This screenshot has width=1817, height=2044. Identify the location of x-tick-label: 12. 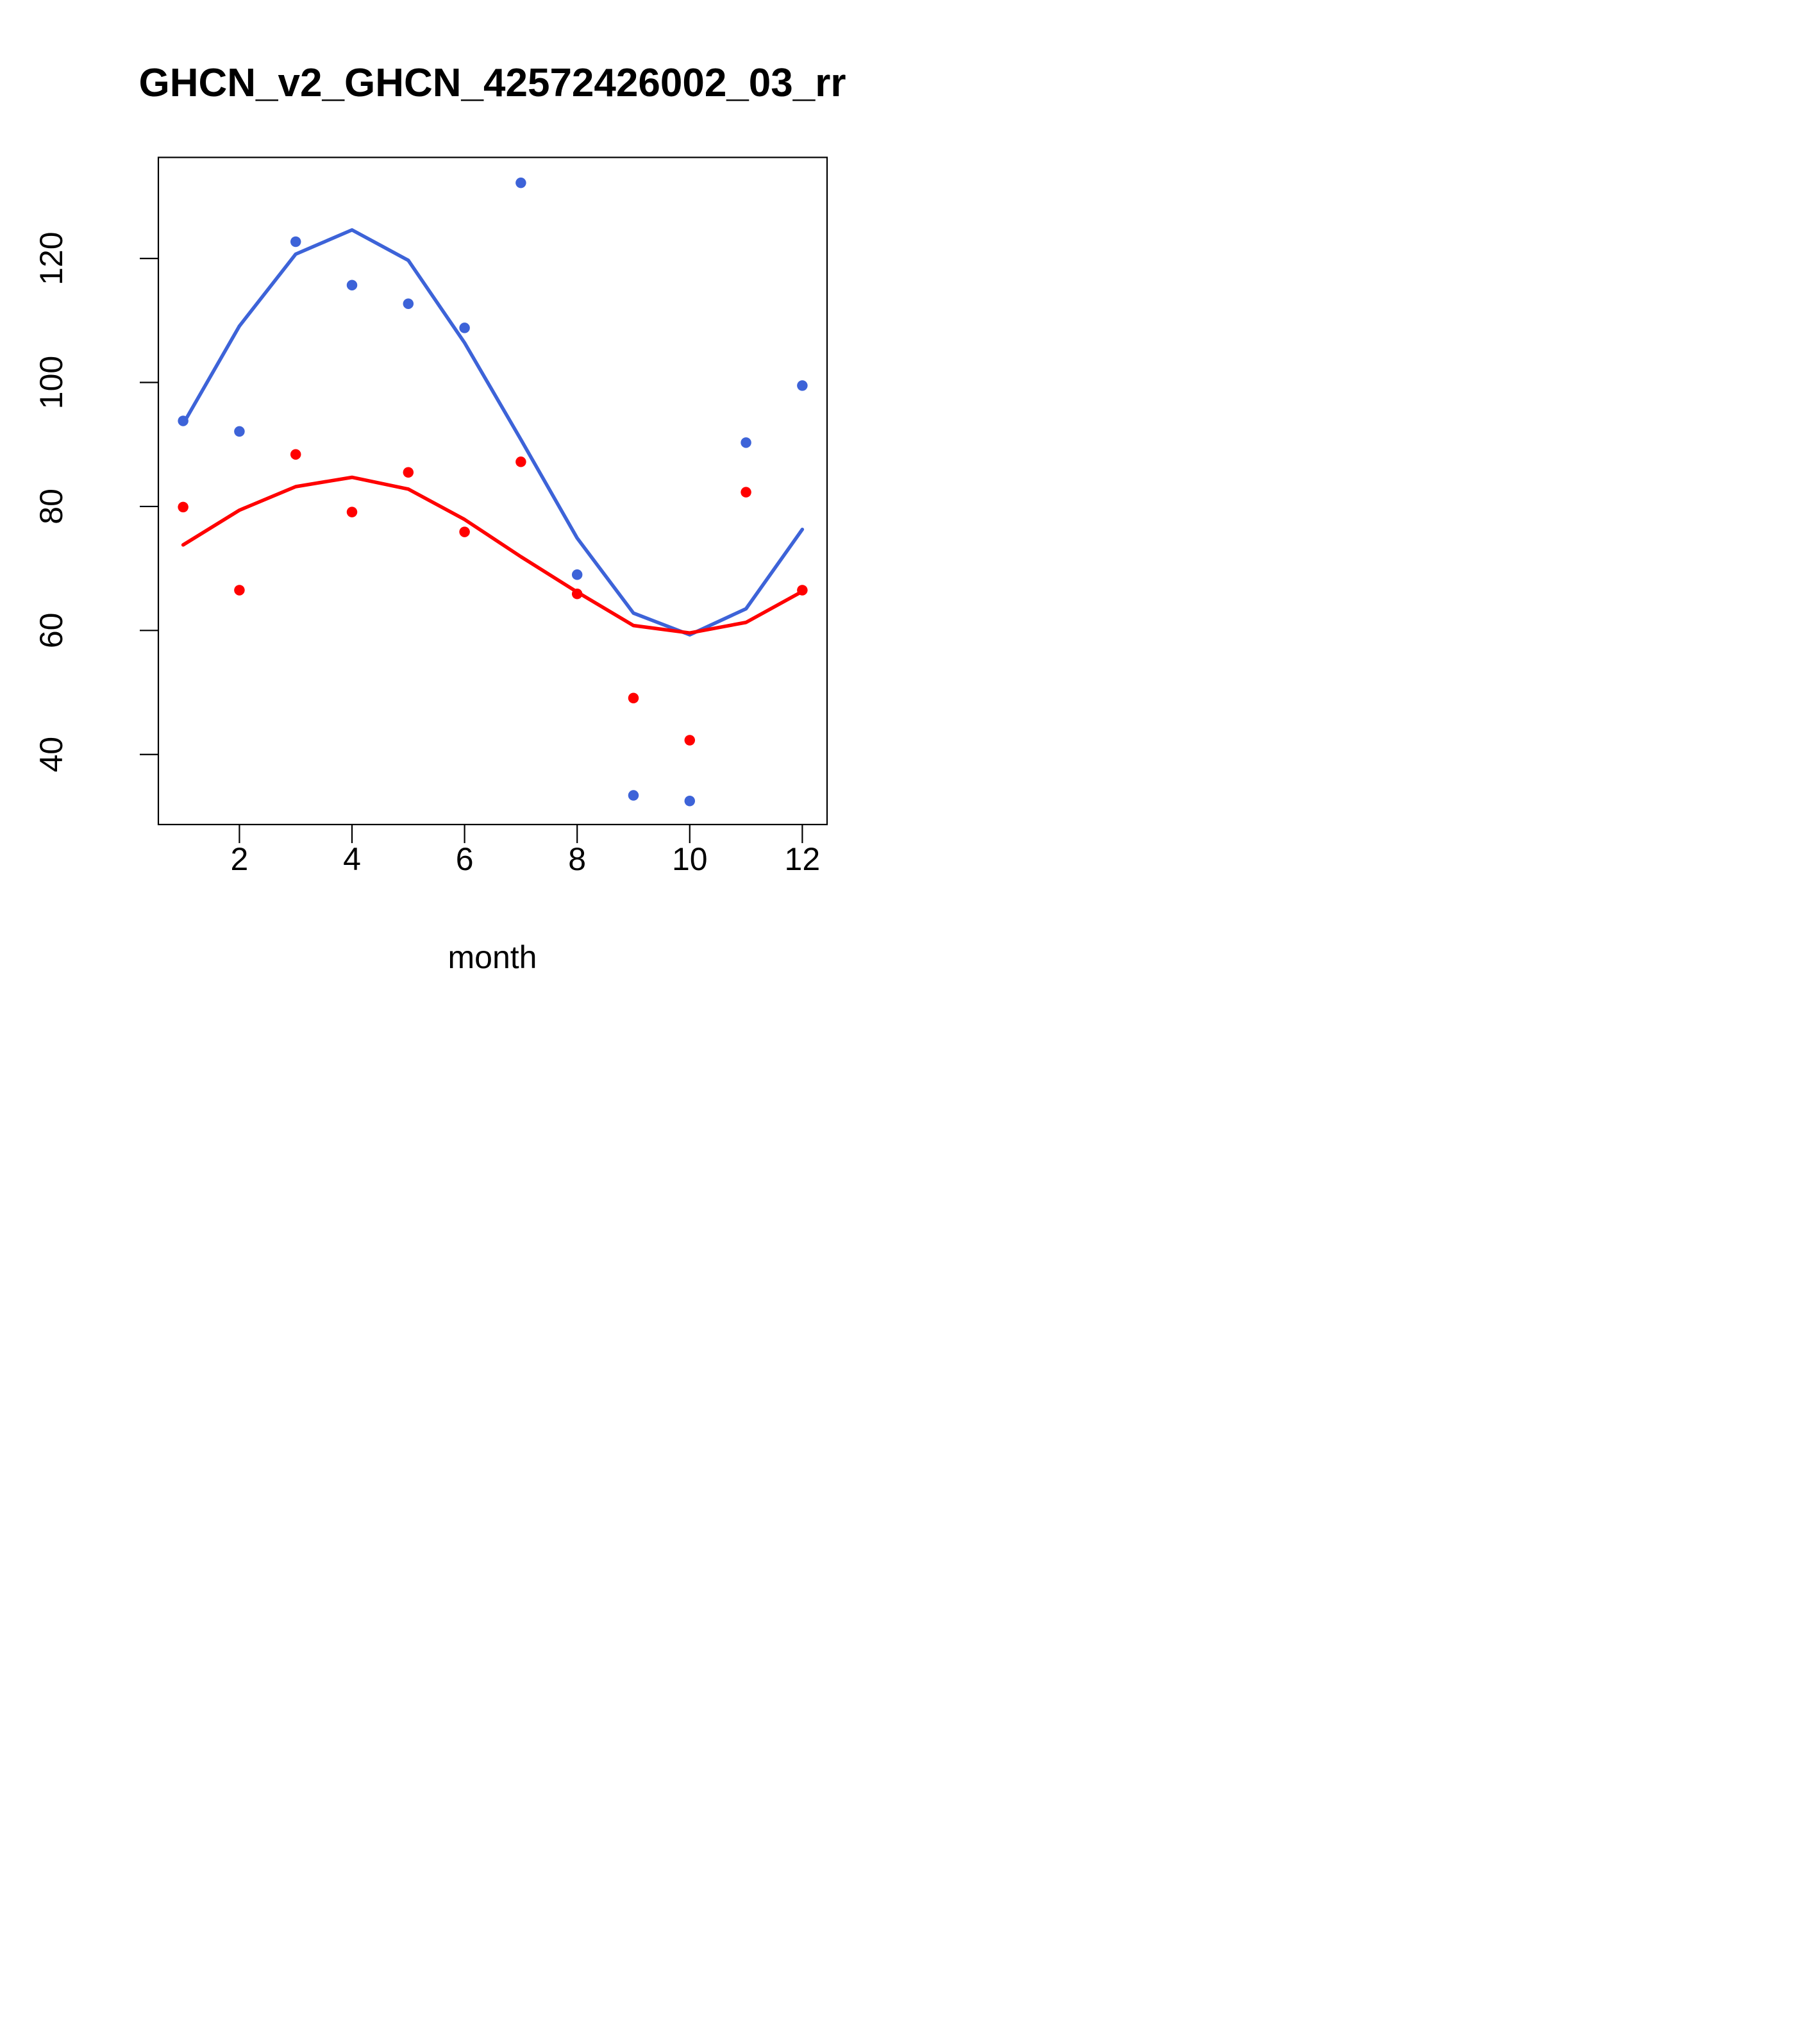
(803, 859).